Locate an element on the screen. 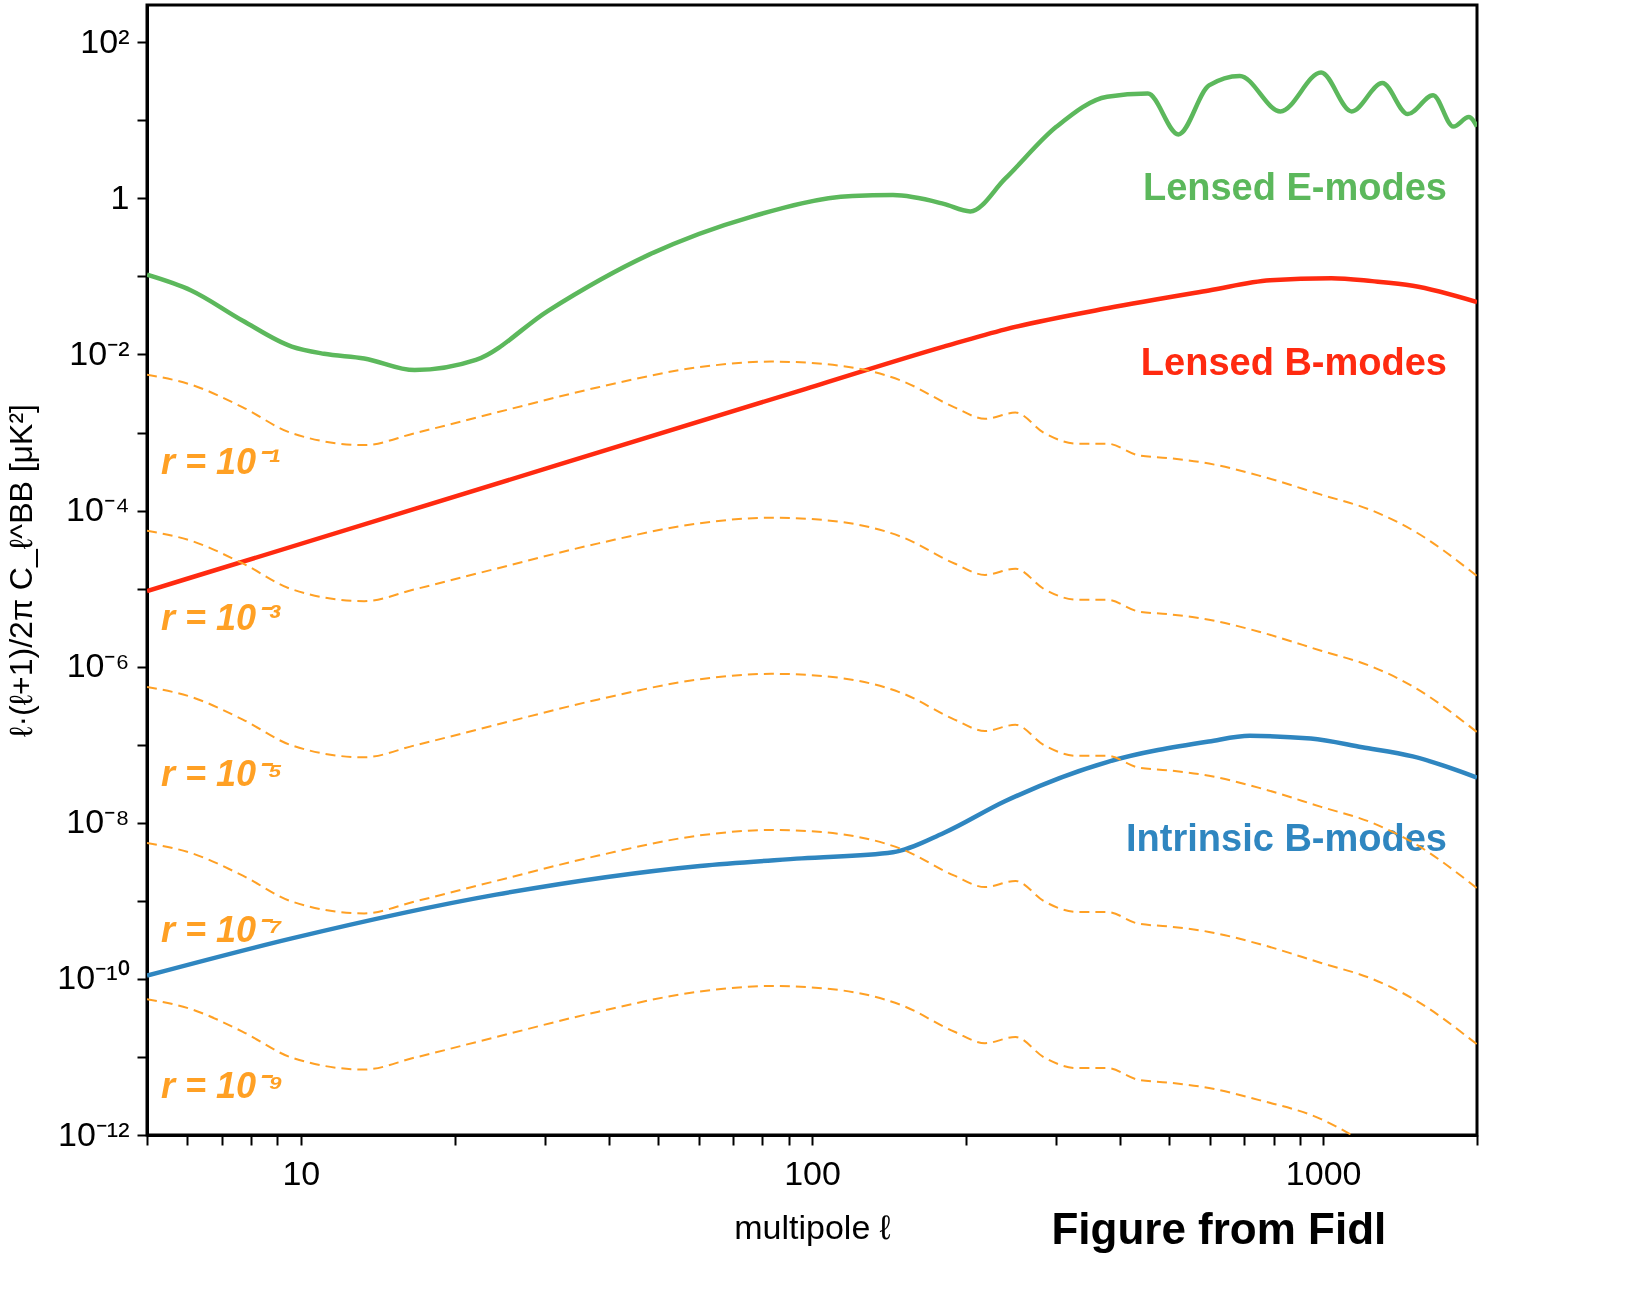 The height and width of the screenshot is (1311, 1629). series-label: r = 10⁻⁵ is located at coordinates (222, 773).